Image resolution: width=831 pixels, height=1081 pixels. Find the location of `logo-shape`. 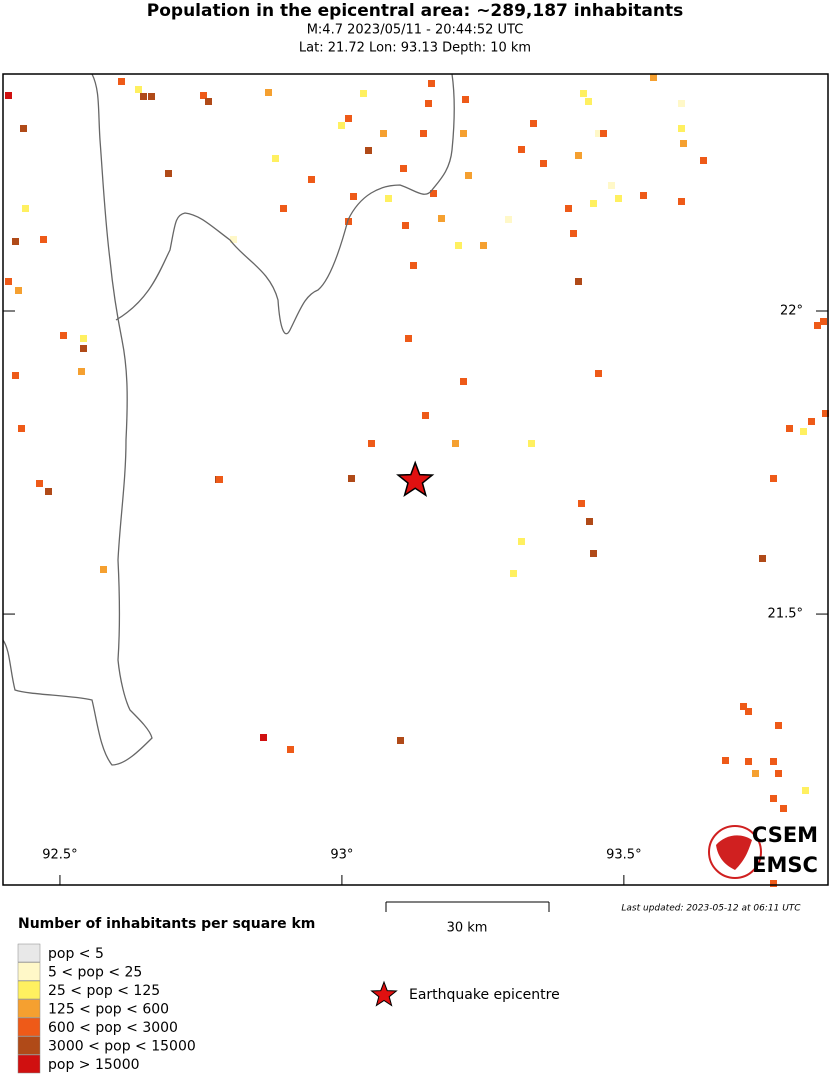

logo-shape is located at coordinates (734, 852).